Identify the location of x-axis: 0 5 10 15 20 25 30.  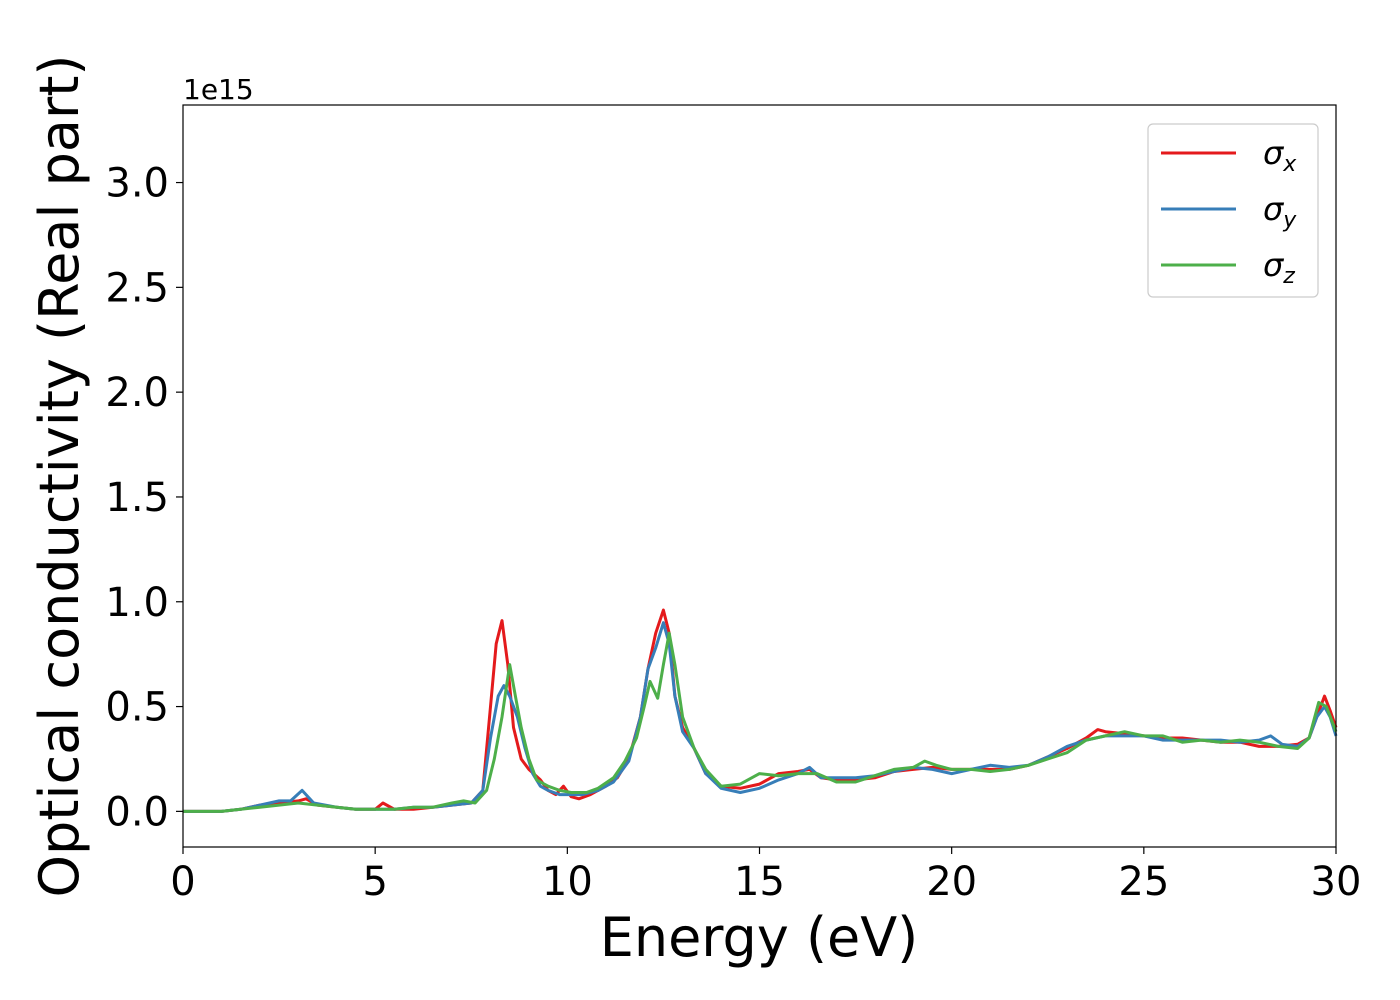
(765, 876).